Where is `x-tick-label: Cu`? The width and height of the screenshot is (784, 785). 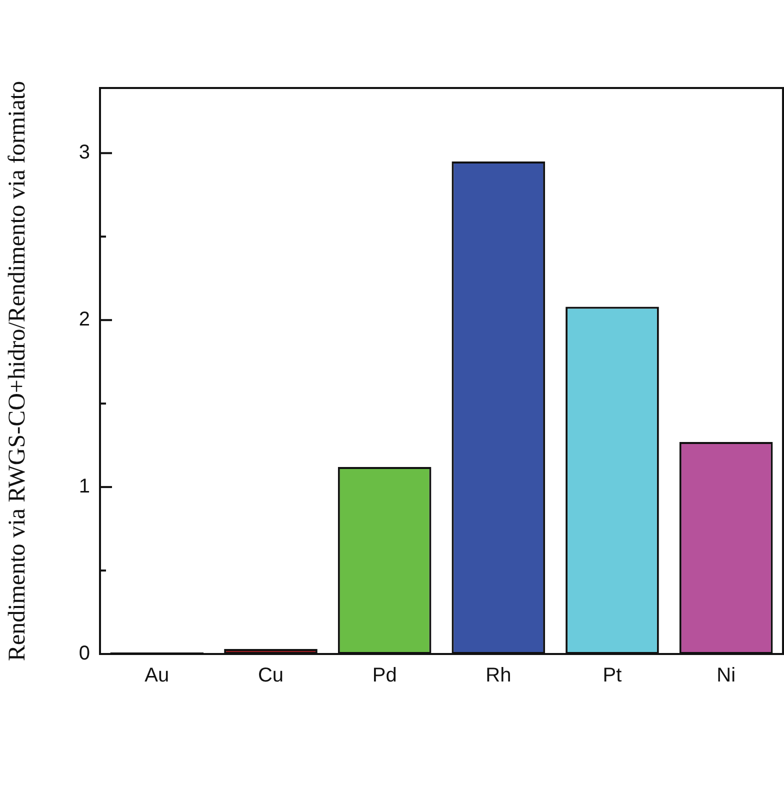
x-tick-label: Cu is located at coordinates (271, 675).